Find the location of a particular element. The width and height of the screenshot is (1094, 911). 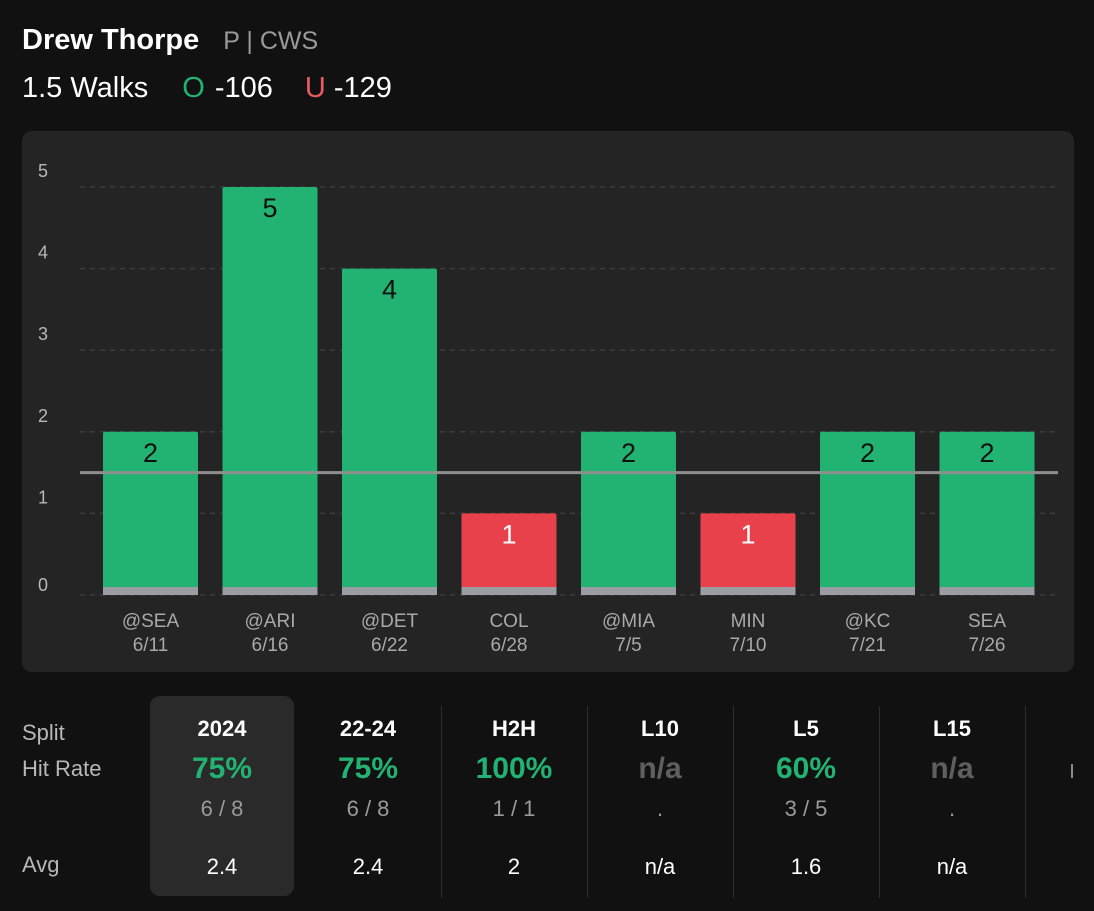

x-tick-date: 6/22 is located at coordinates (389, 645).